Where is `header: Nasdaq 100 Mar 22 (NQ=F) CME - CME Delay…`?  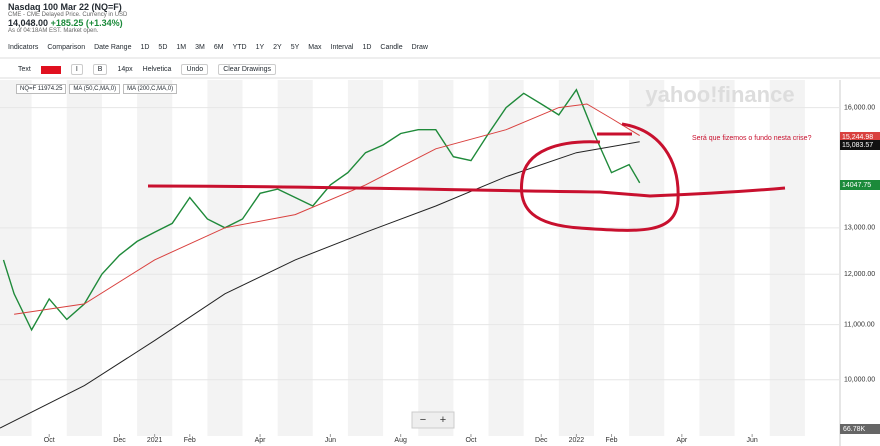 header: Nasdaq 100 Mar 22 (NQ=F) CME - CME Delay… is located at coordinates (67, 18).